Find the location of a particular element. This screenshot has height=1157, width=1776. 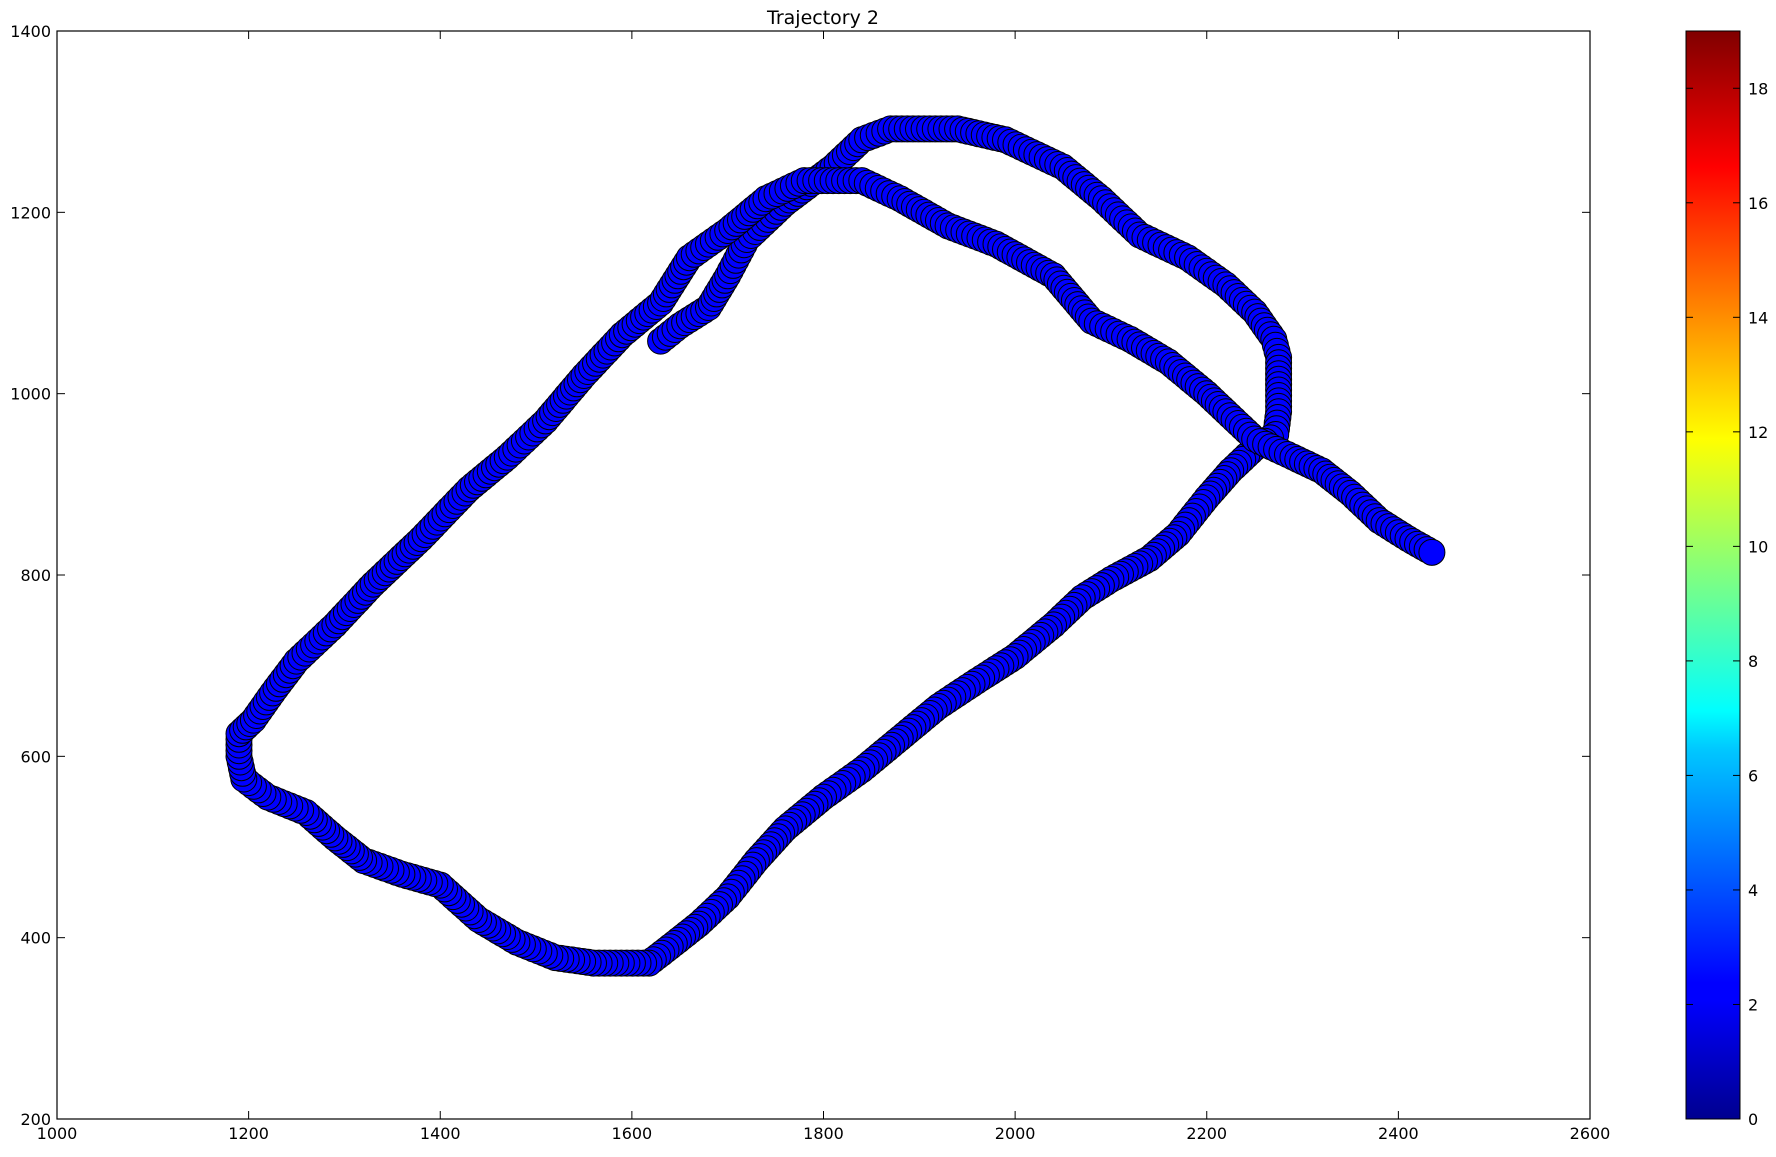

colorbar-tick-label: 0 is located at coordinates (1753, 1119).